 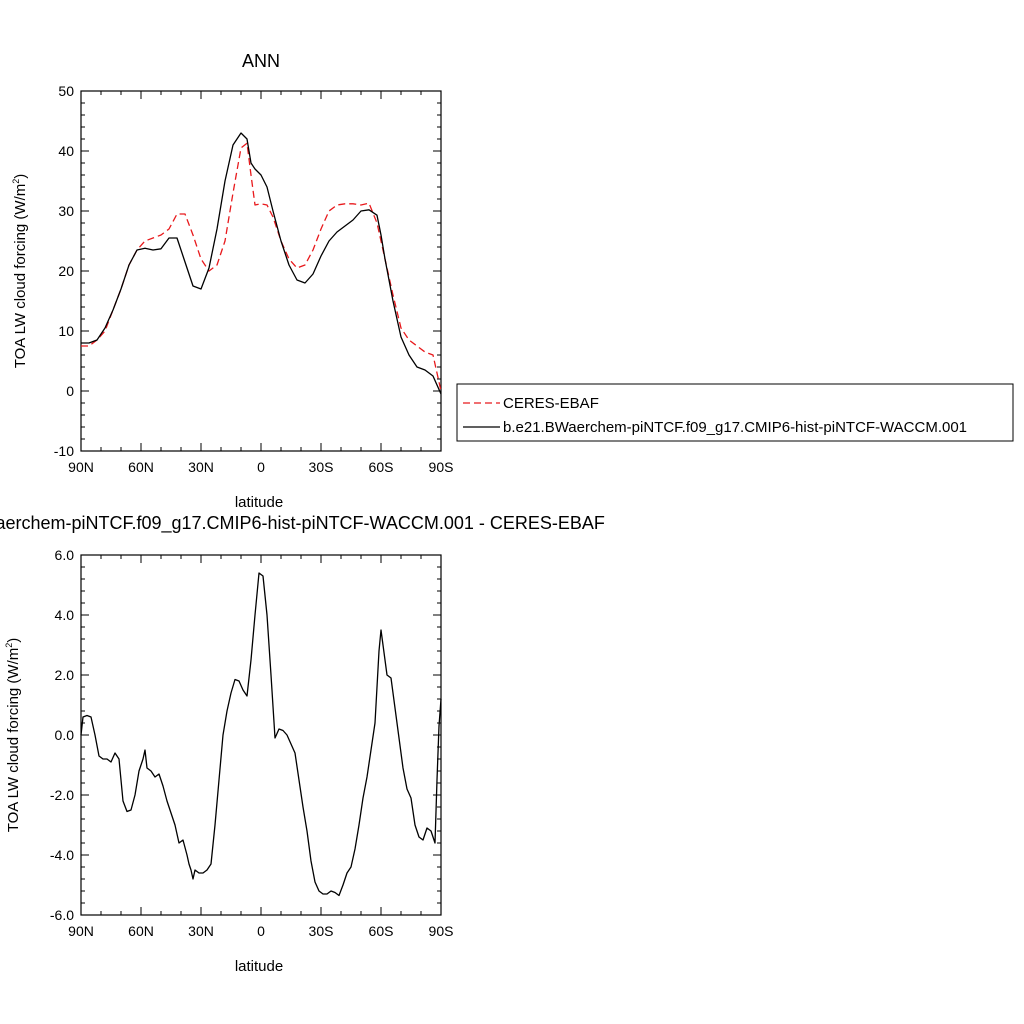 I want to click on y-axis: -6.0 -4.0 -2.0 0.0 2.0 4.0 6.0, so click(x=245, y=735).